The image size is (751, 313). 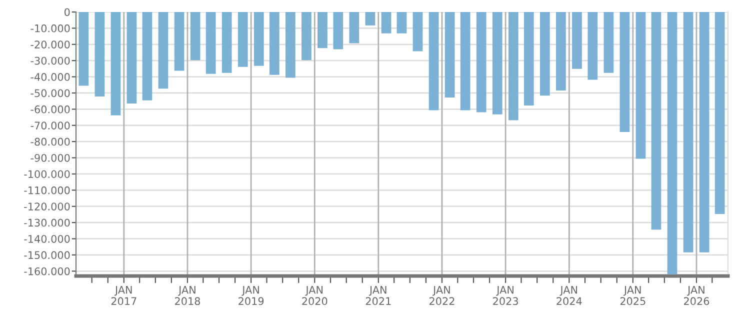 What do you see at coordinates (505, 296) in the screenshot?
I see `x-tick-label: JAN 2023` at bounding box center [505, 296].